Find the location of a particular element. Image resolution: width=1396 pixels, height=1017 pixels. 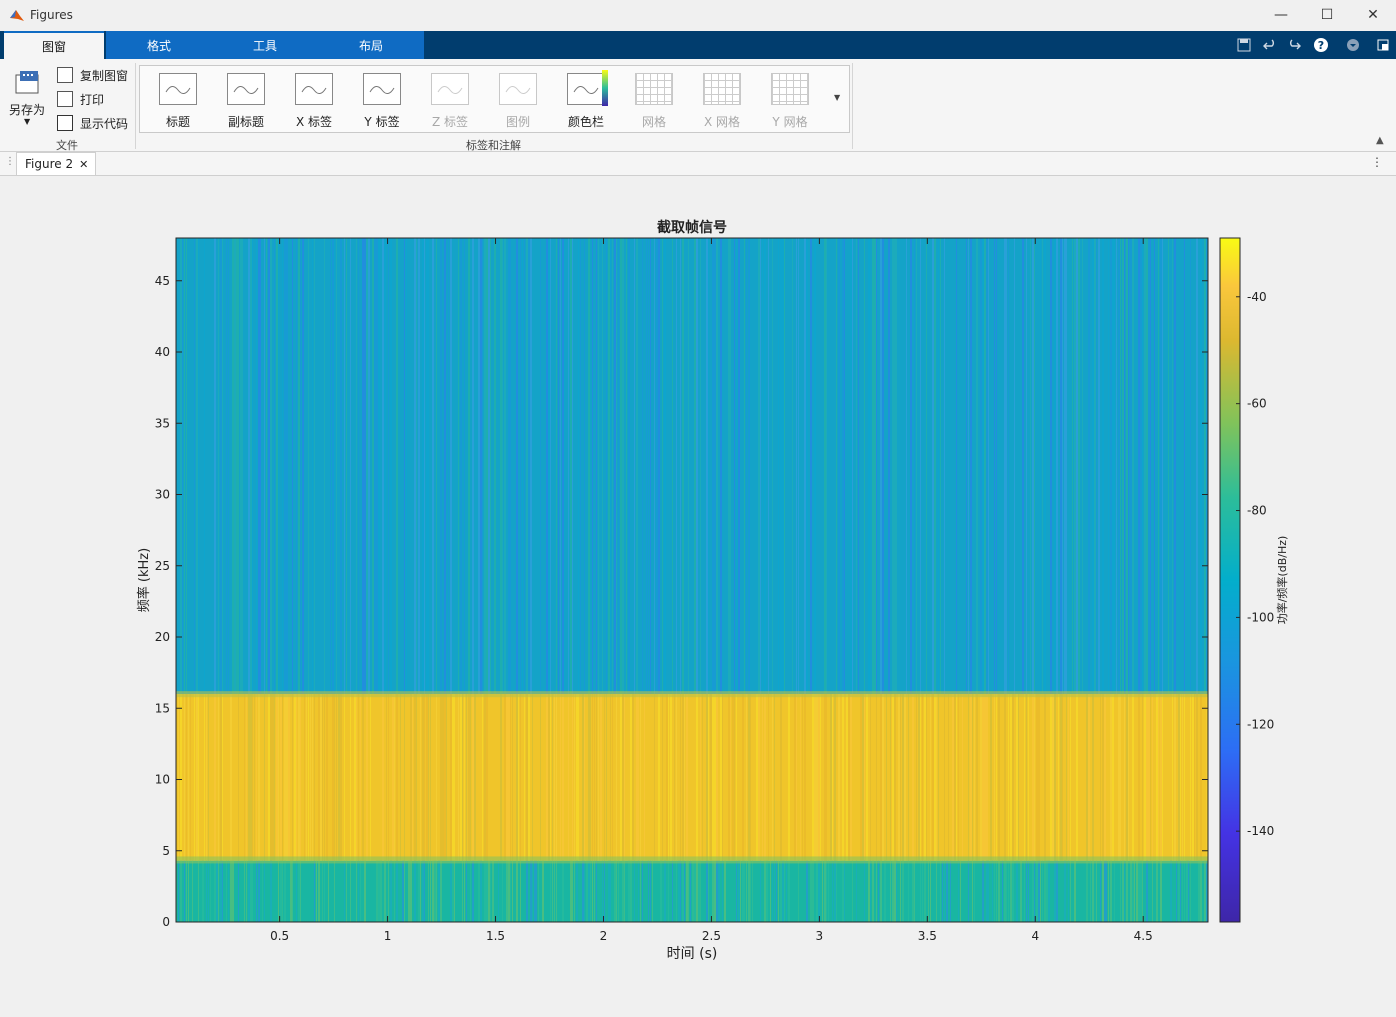

dock-icon is located at coordinates (1383, 45).